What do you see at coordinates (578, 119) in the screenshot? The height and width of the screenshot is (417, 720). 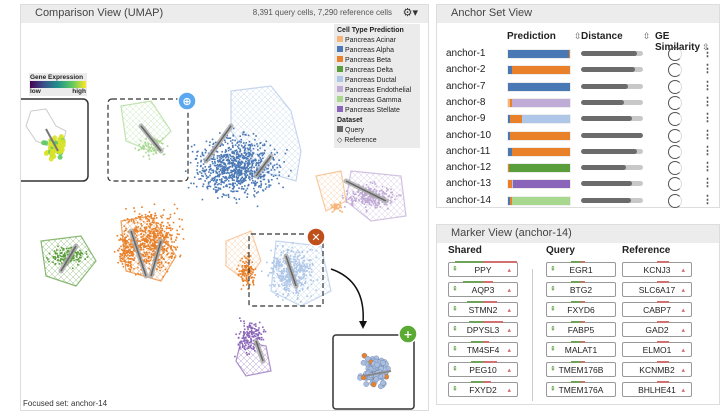 I see `anchor-row: anchor-9 ⋮` at bounding box center [578, 119].